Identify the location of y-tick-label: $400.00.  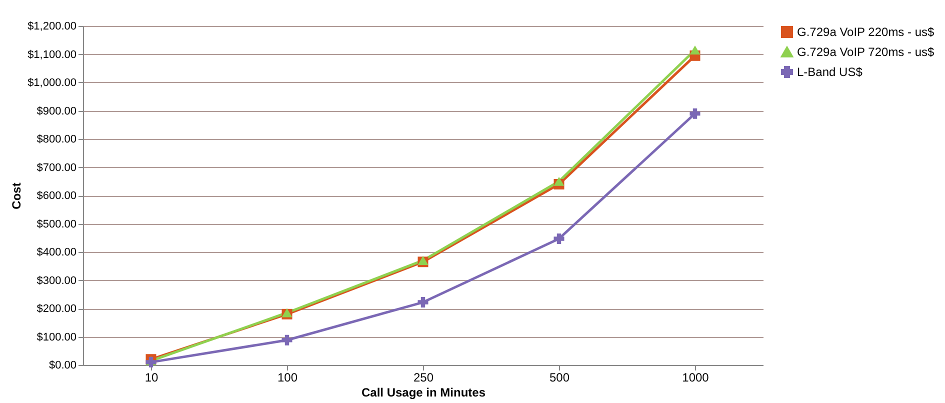
(56, 252).